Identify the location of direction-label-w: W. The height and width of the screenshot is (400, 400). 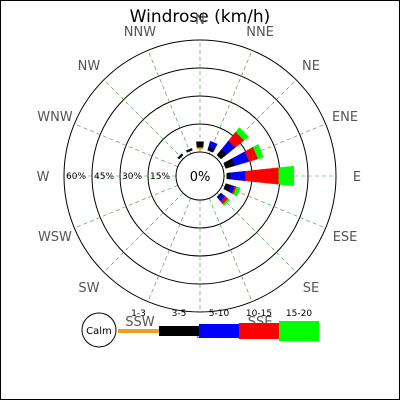
(43, 177).